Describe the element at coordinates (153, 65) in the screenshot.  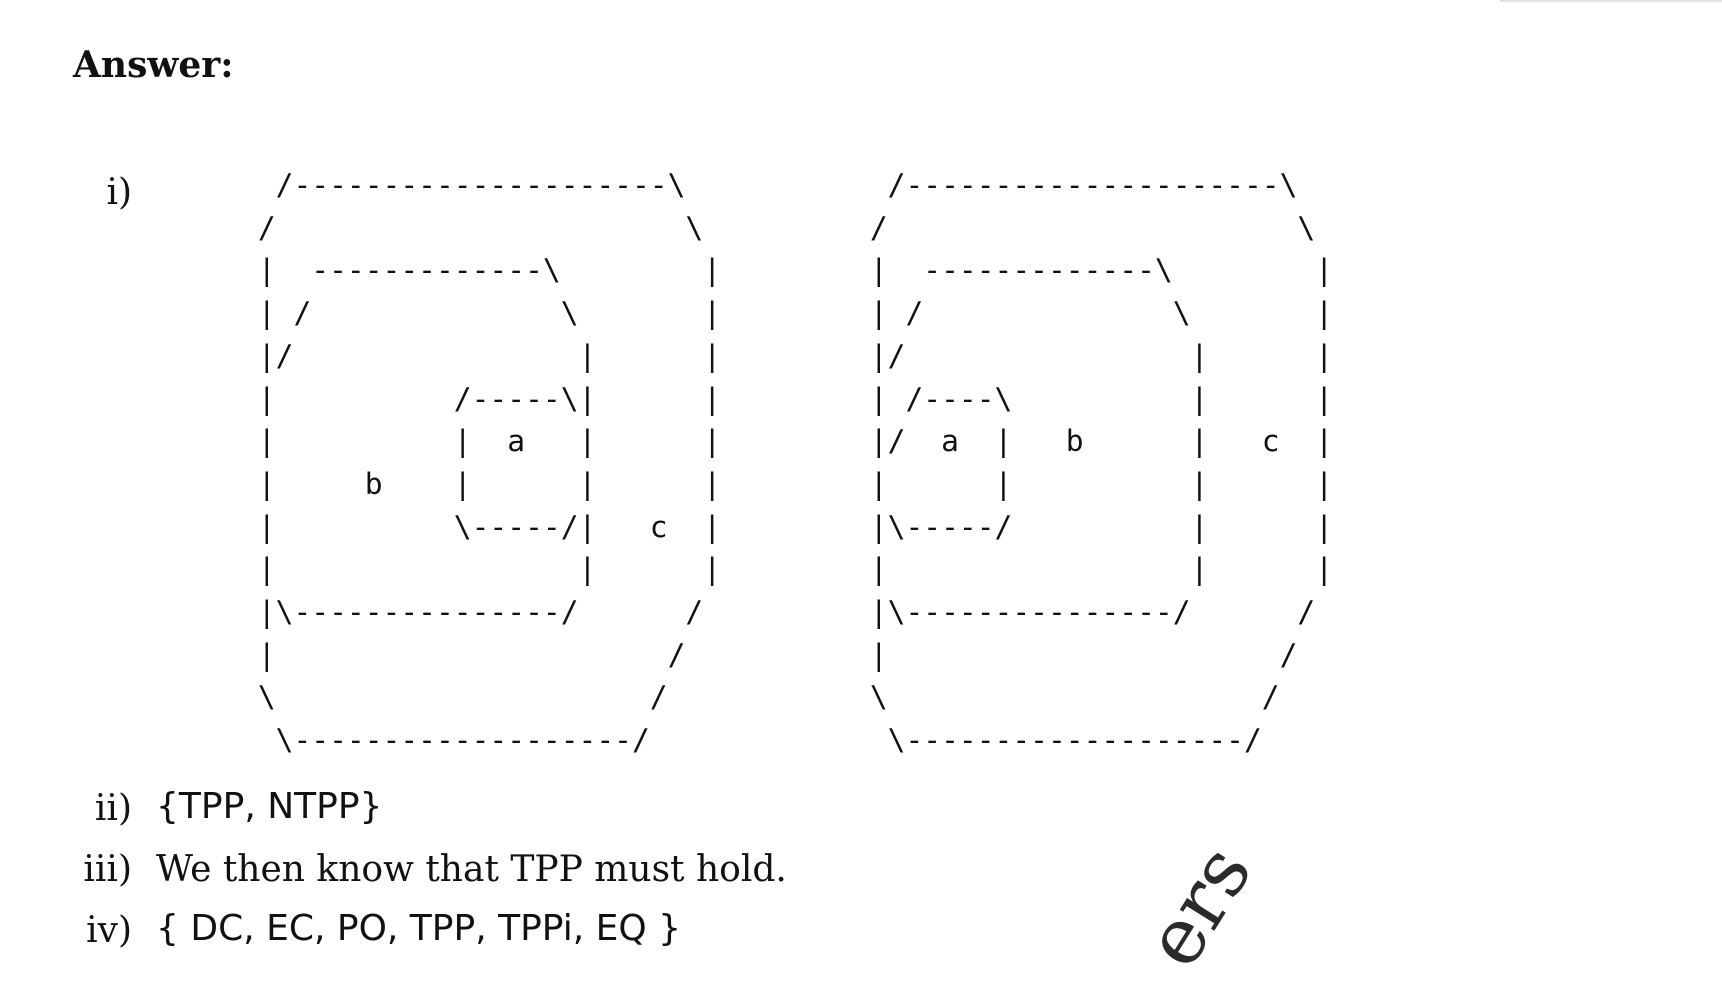
I see `answer-heading: Answer:` at that location.